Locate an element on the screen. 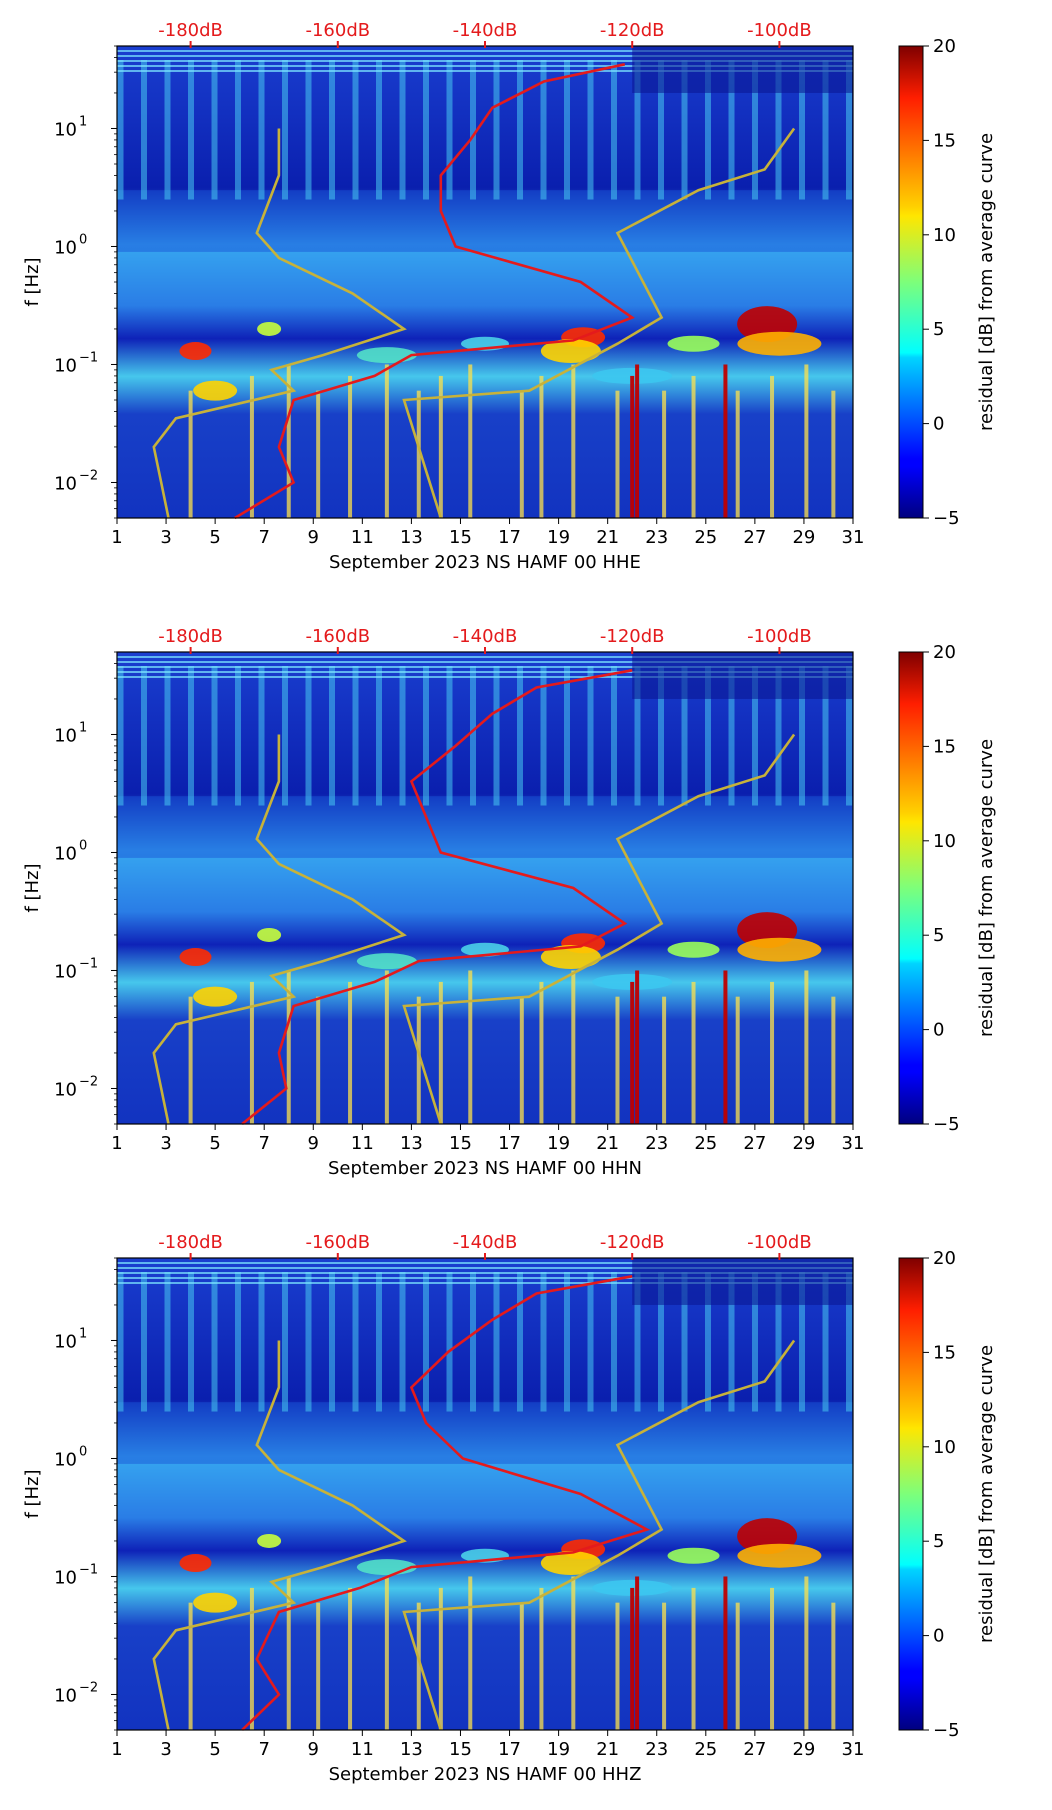 The image size is (1052, 1810). colorbar-tick-label: 15 is located at coordinates (944, 746).